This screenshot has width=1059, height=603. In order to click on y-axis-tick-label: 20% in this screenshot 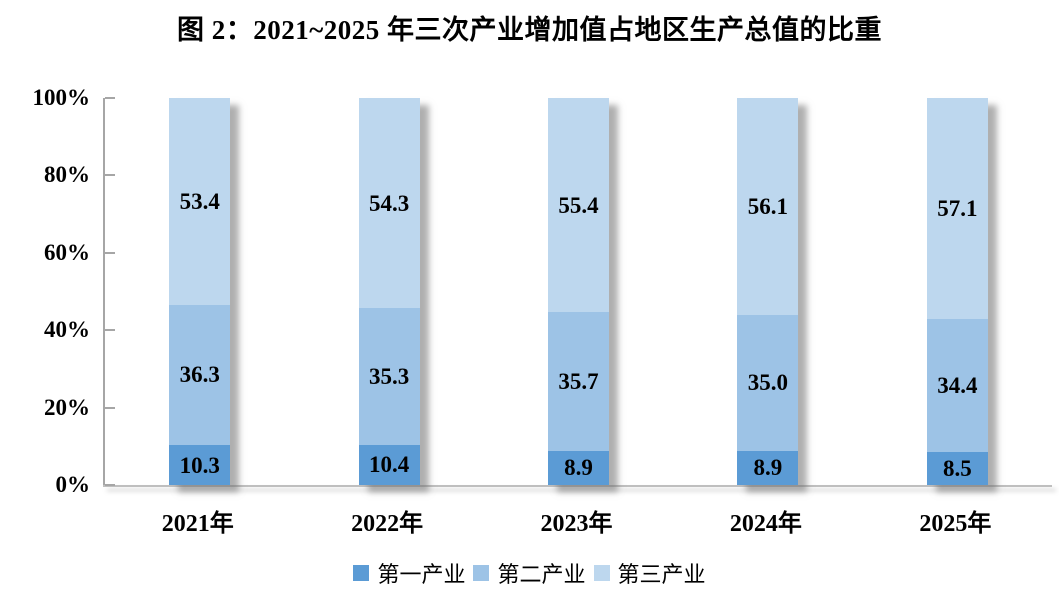, I will do `click(67, 407)`.